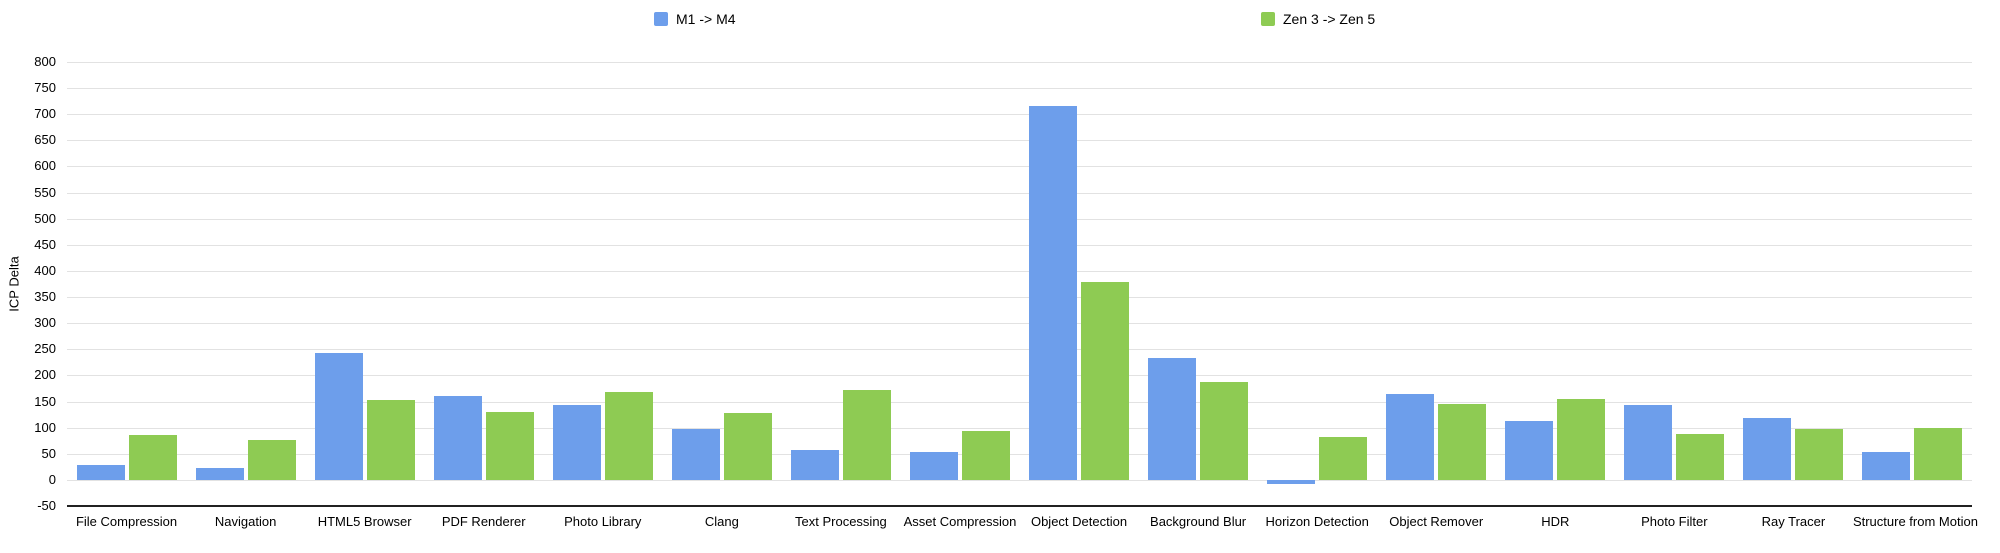  Describe the element at coordinates (841, 521) in the screenshot. I see `x-category-label: Text Processing` at that location.